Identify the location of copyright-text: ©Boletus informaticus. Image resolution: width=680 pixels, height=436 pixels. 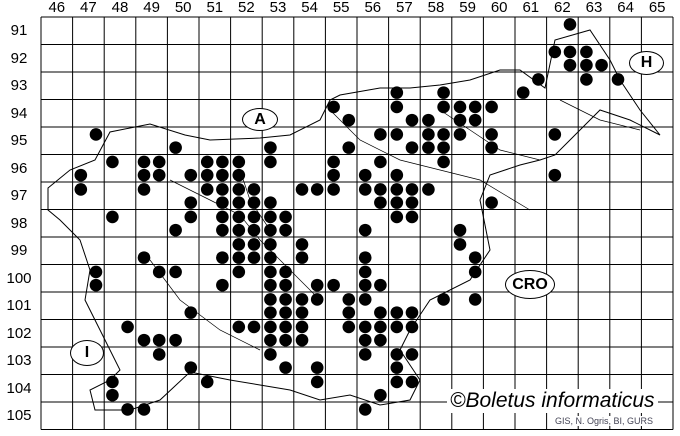
(552, 401).